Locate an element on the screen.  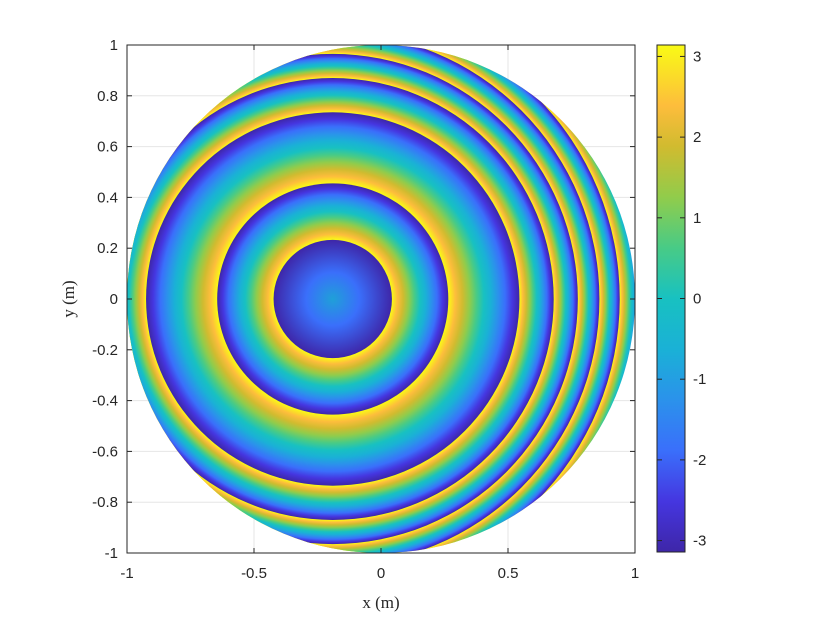
y-tick-label: 0.8 is located at coordinates (107, 96).